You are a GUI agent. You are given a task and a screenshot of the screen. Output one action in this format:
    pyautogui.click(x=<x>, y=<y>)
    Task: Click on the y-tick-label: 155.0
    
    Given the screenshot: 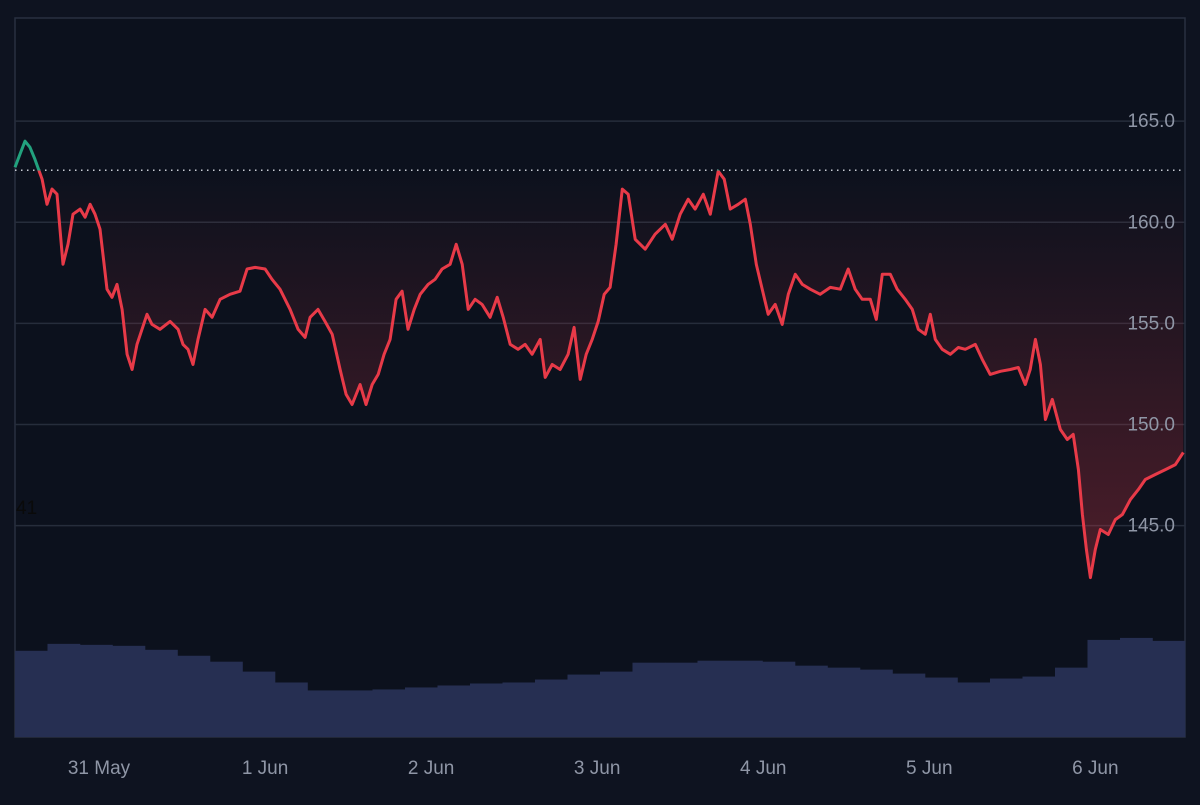 What is the action you would take?
    pyautogui.click(x=1151, y=323)
    